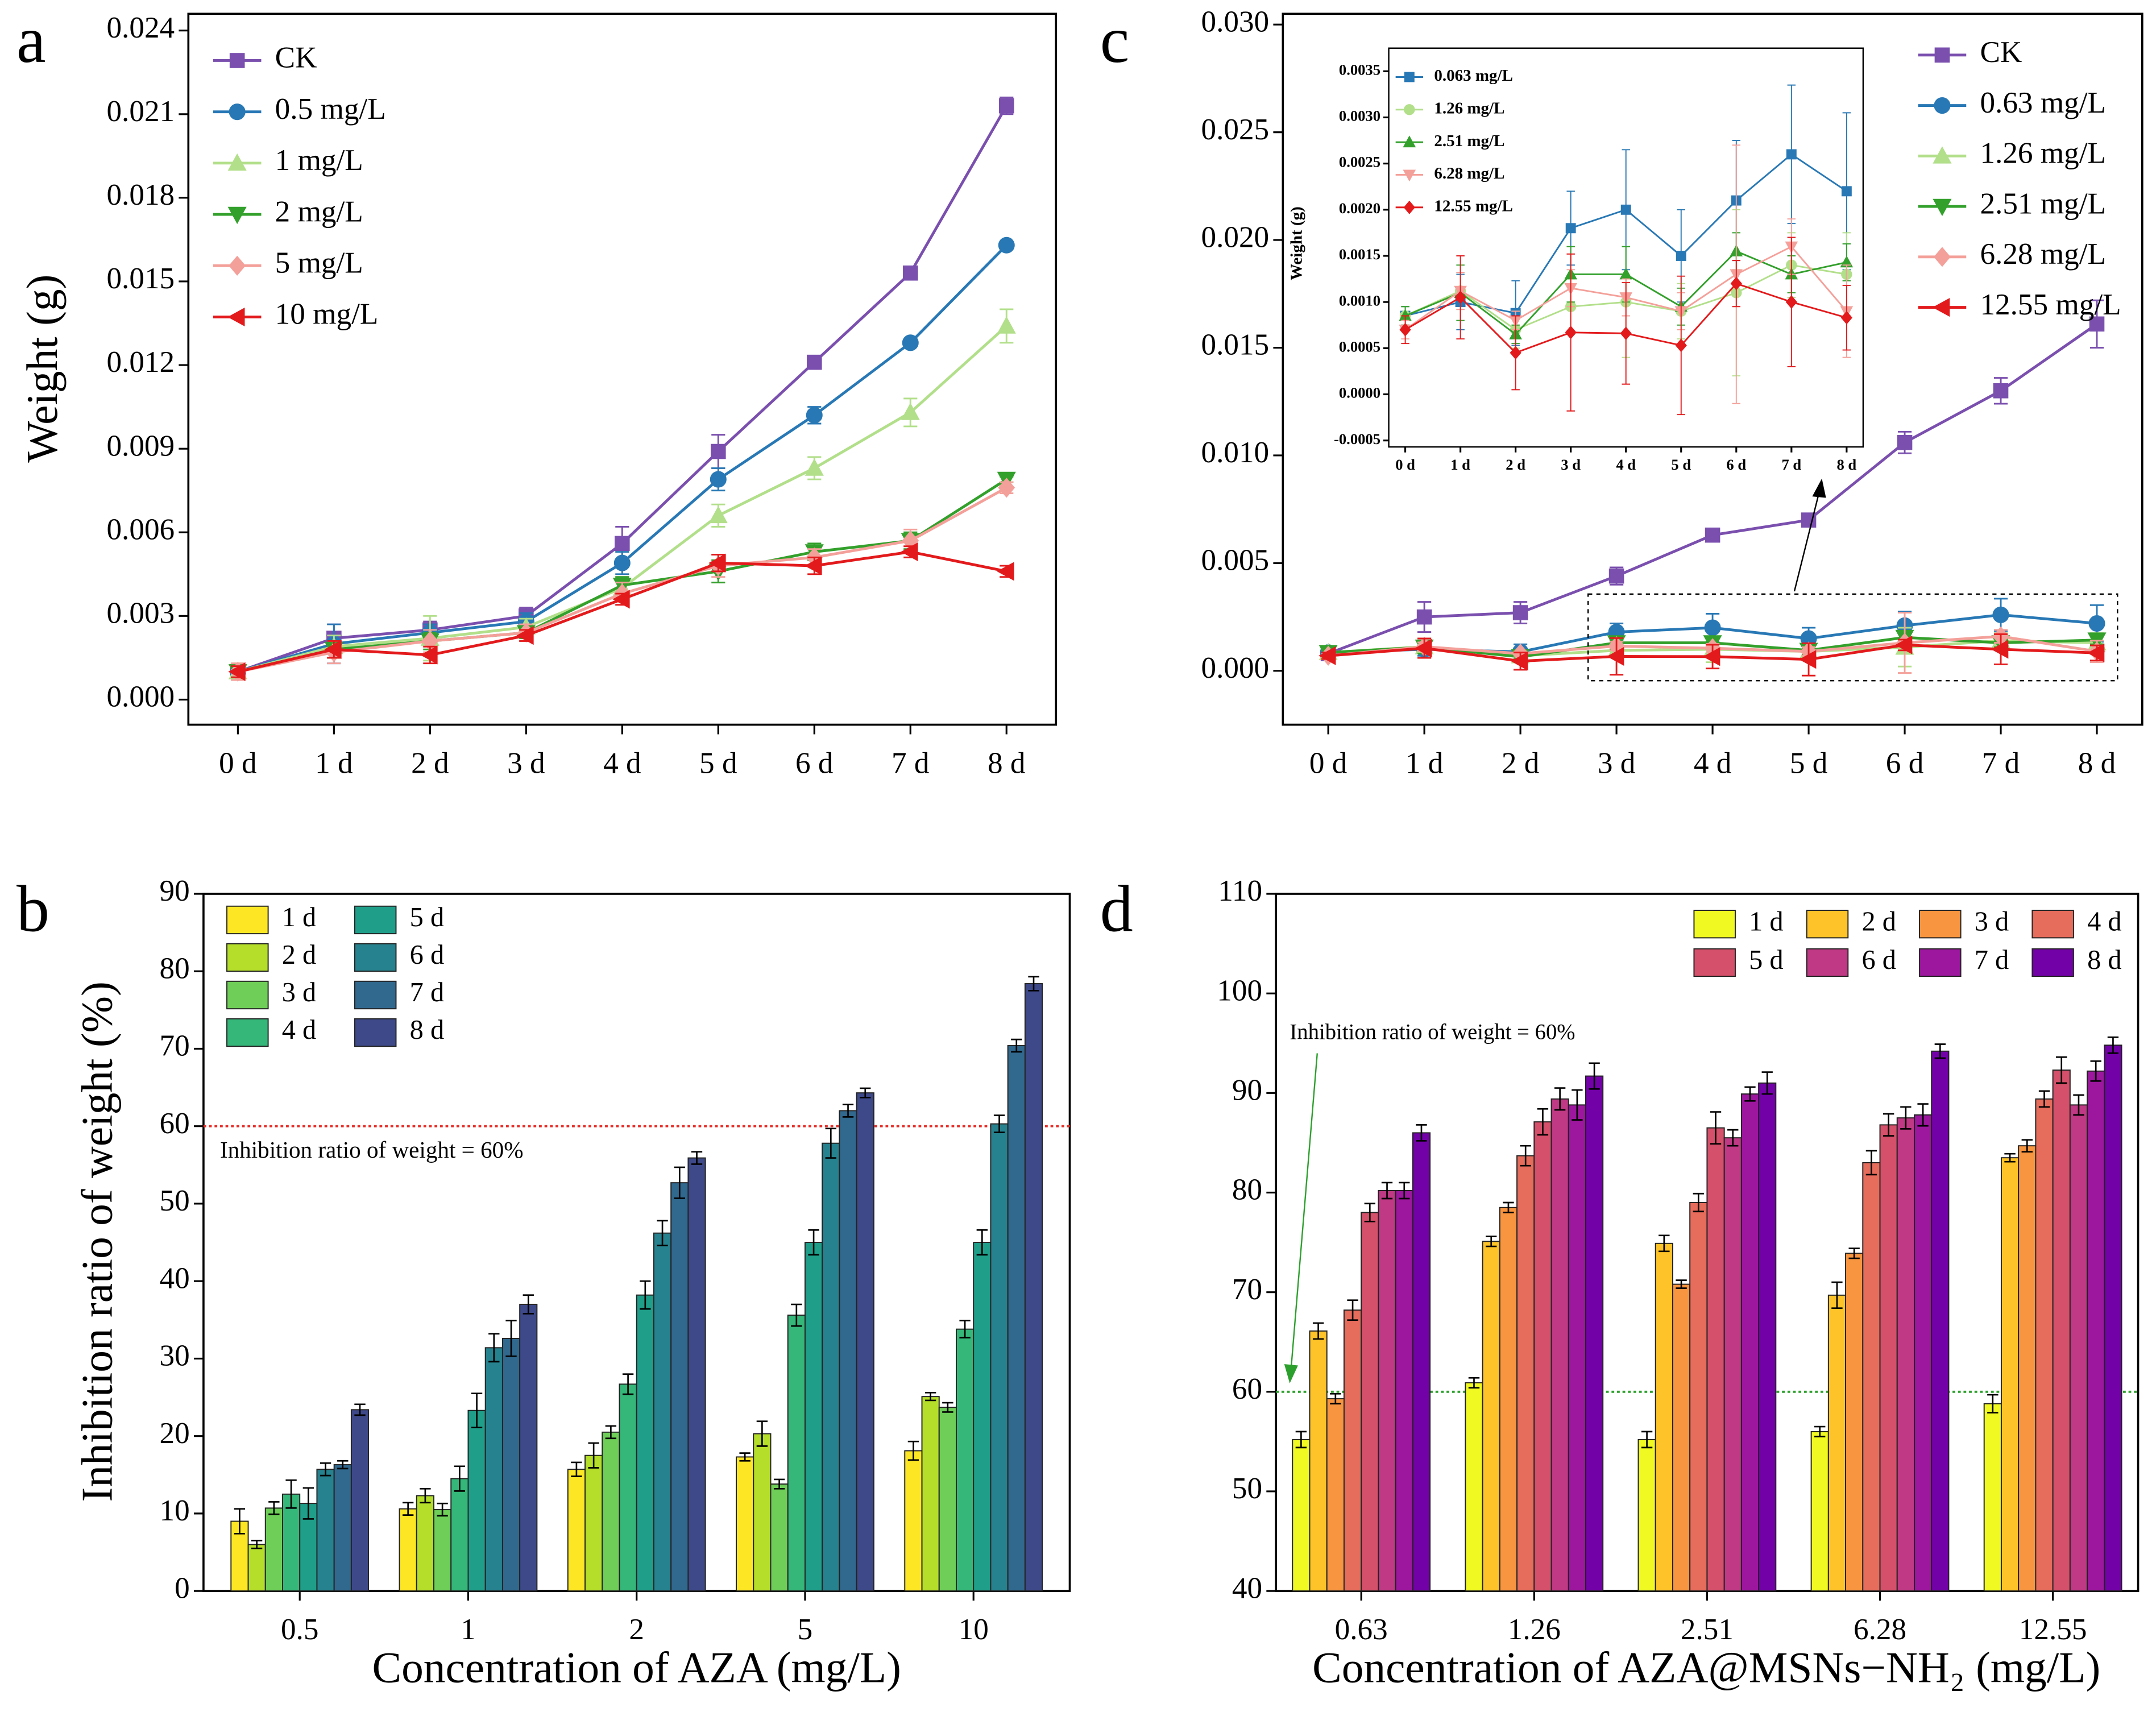 This screenshot has width=2156, height=1712. Describe the element at coordinates (299, 917) in the screenshot. I see `legend-label: 1 d` at that location.